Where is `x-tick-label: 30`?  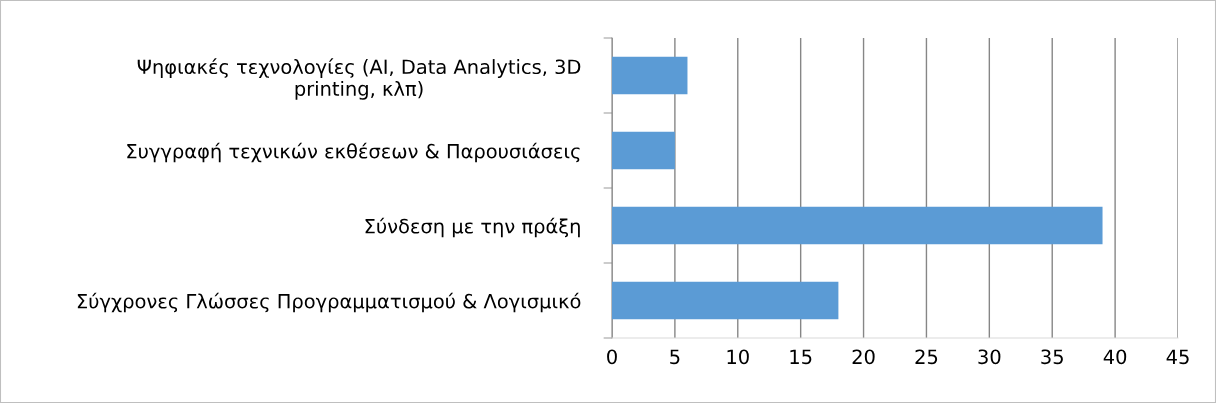 x-tick-label: 30 is located at coordinates (989, 357).